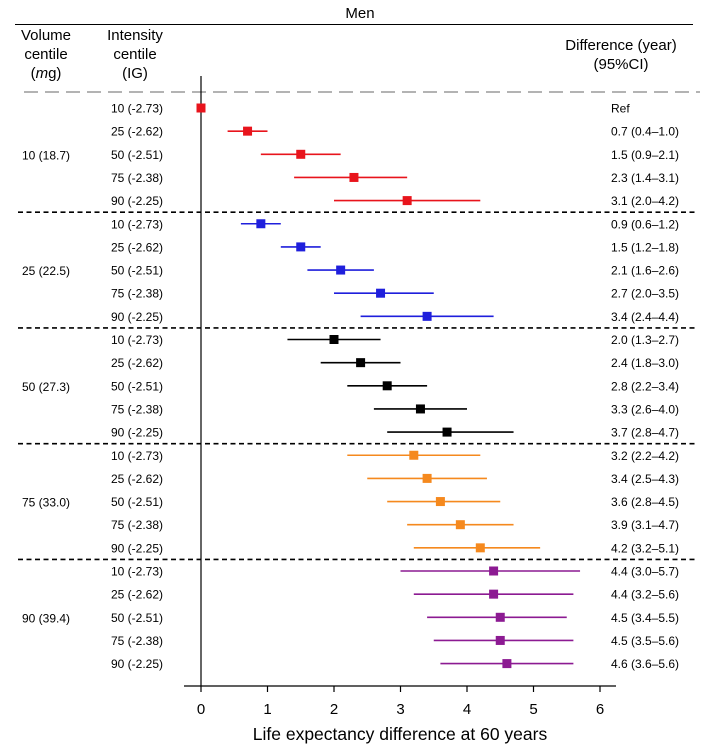 Image resolution: width=722 pixels, height=750 pixels. Describe the element at coordinates (645, 294) in the screenshot. I see `difference-label: 2.7 (2.0–3.5)` at that location.